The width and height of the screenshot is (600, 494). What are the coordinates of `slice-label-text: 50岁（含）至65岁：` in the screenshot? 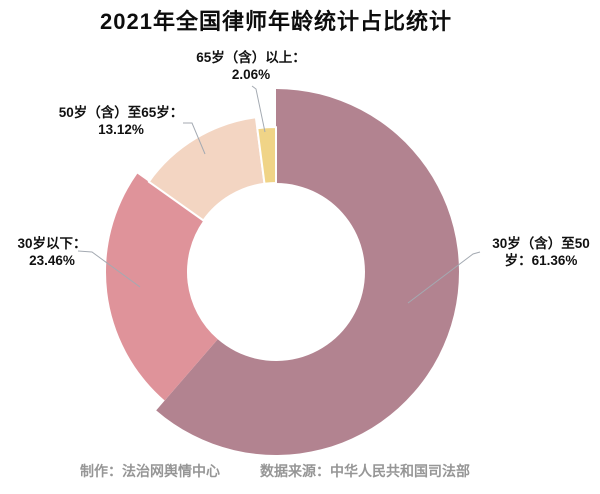 It's located at (121, 112).